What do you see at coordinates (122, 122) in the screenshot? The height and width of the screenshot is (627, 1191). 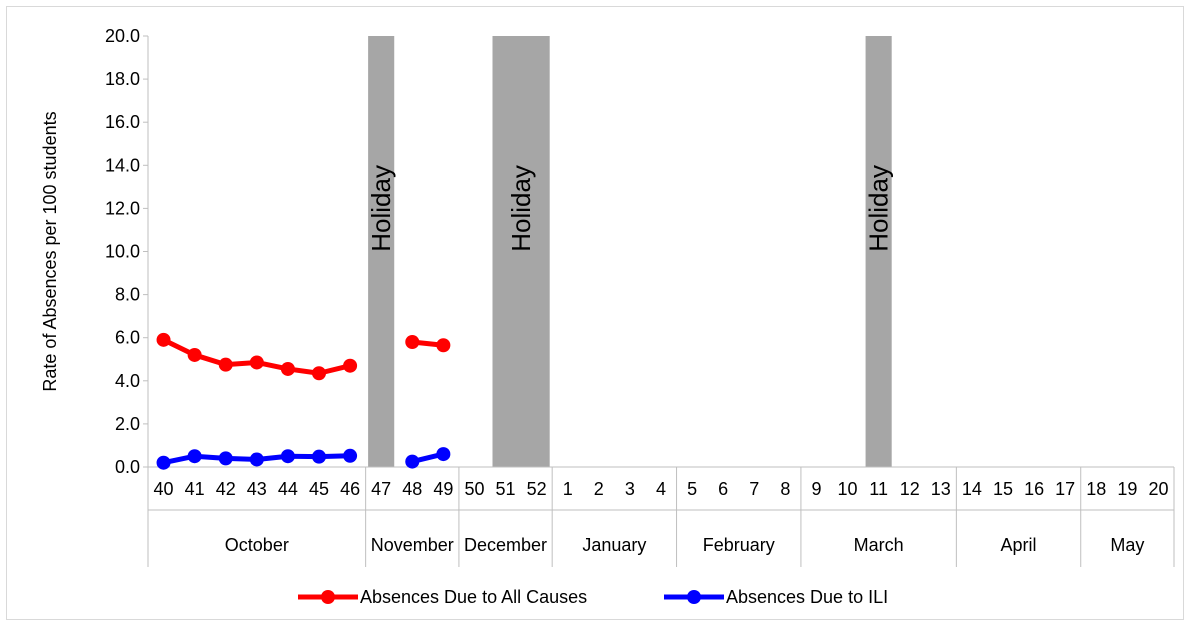 I see `y-tick-label: 16.0` at bounding box center [122, 122].